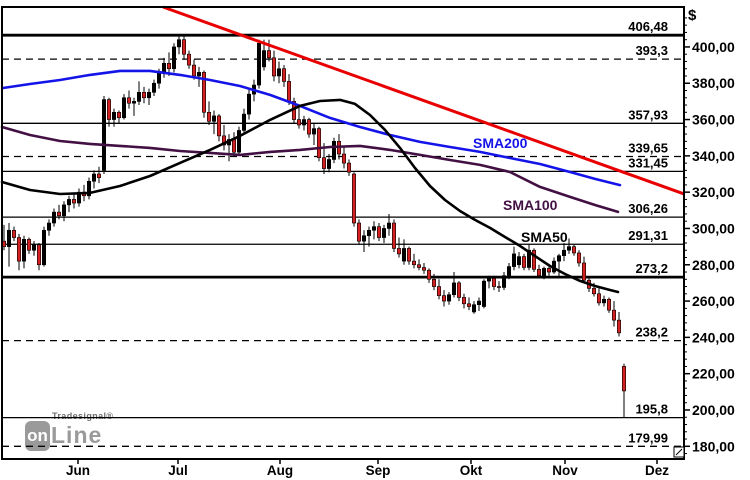  I want to click on level-label: 195,8, so click(651, 409).